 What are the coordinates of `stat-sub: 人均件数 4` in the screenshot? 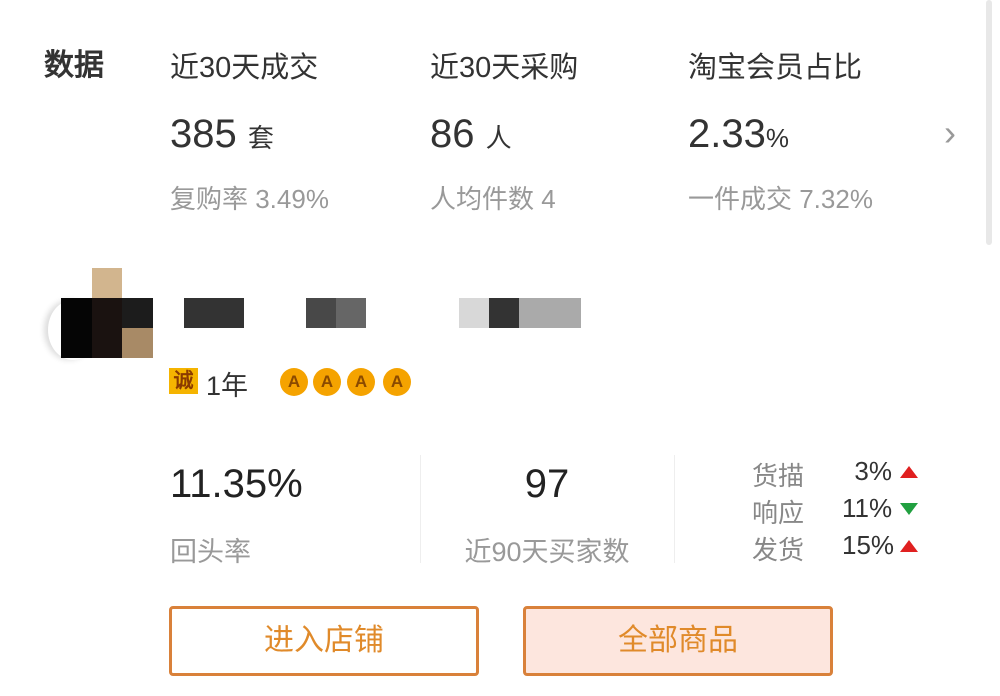 It's located at (493, 199).